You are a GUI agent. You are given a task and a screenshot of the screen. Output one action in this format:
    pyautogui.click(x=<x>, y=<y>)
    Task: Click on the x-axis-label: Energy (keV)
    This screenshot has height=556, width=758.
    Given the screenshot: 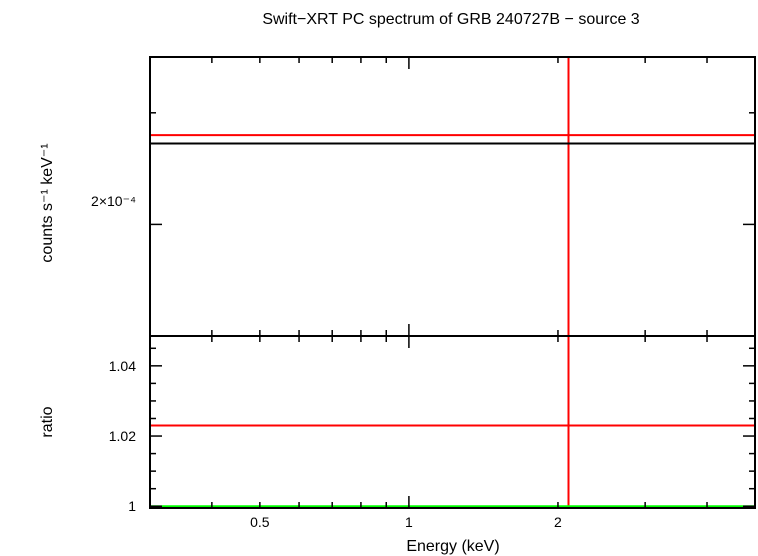 What is the action you would take?
    pyautogui.click(x=452, y=546)
    